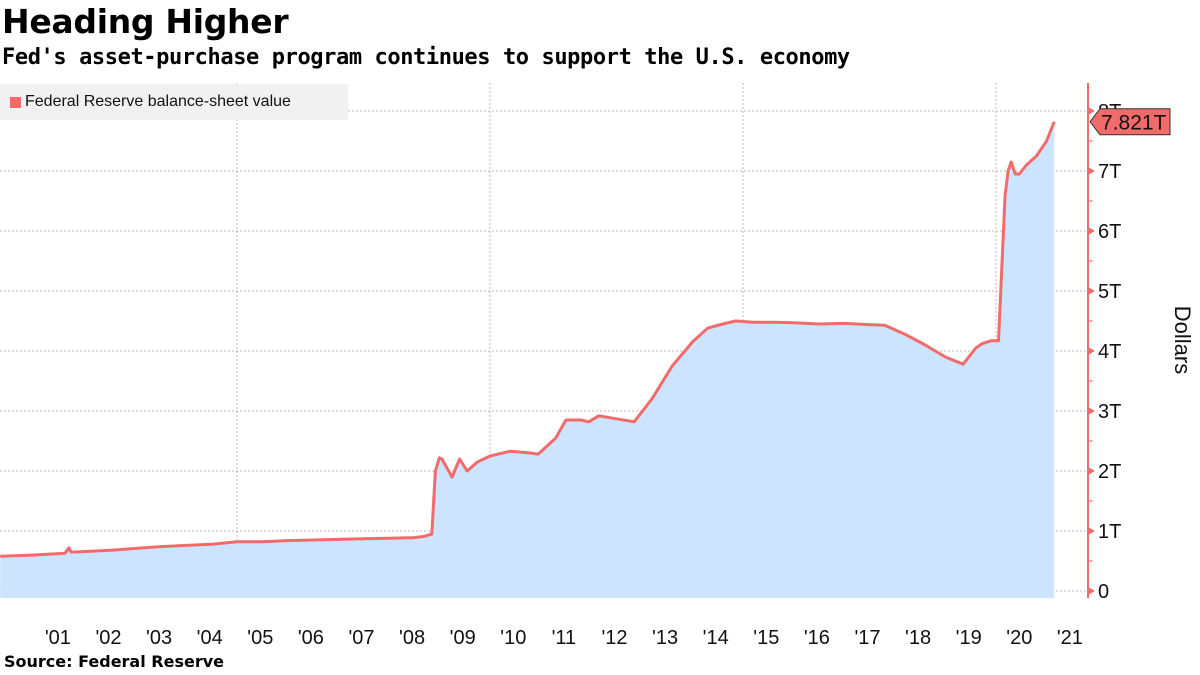 This screenshot has height=675, width=1200. I want to click on chart-title: Heading Higher, so click(145, 21).